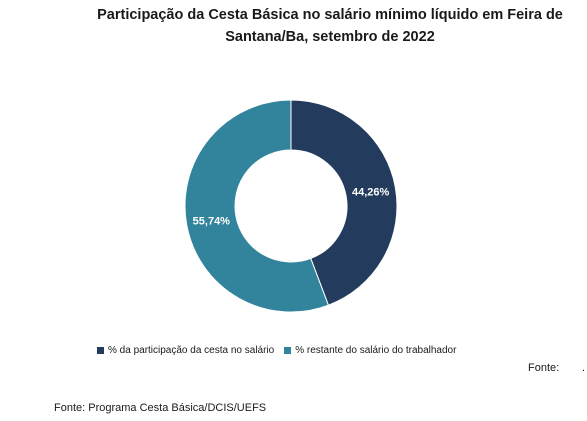 The height and width of the screenshot is (421, 587). I want to click on legend-label-participacao: % da participação da cesta no salário, so click(191, 350).